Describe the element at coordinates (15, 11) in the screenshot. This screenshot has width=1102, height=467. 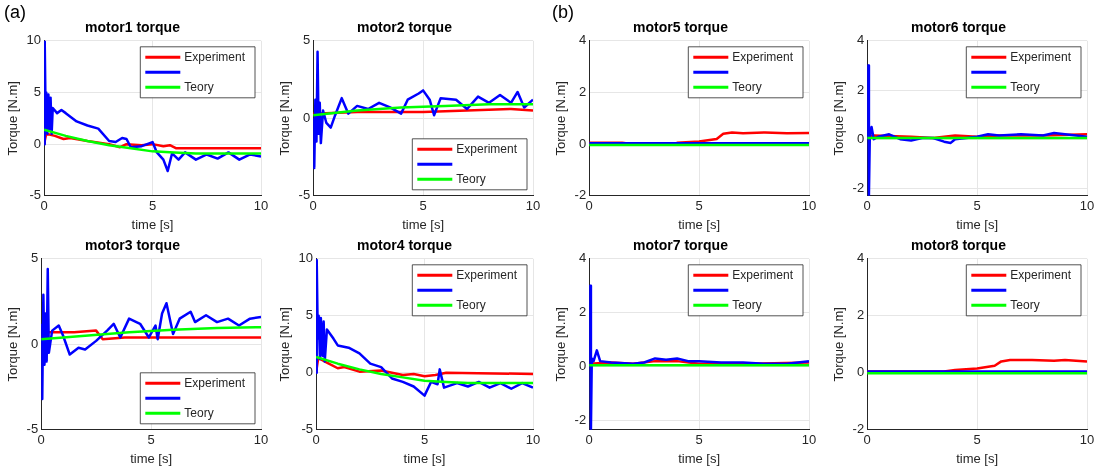
I see `text: (a)` at that location.